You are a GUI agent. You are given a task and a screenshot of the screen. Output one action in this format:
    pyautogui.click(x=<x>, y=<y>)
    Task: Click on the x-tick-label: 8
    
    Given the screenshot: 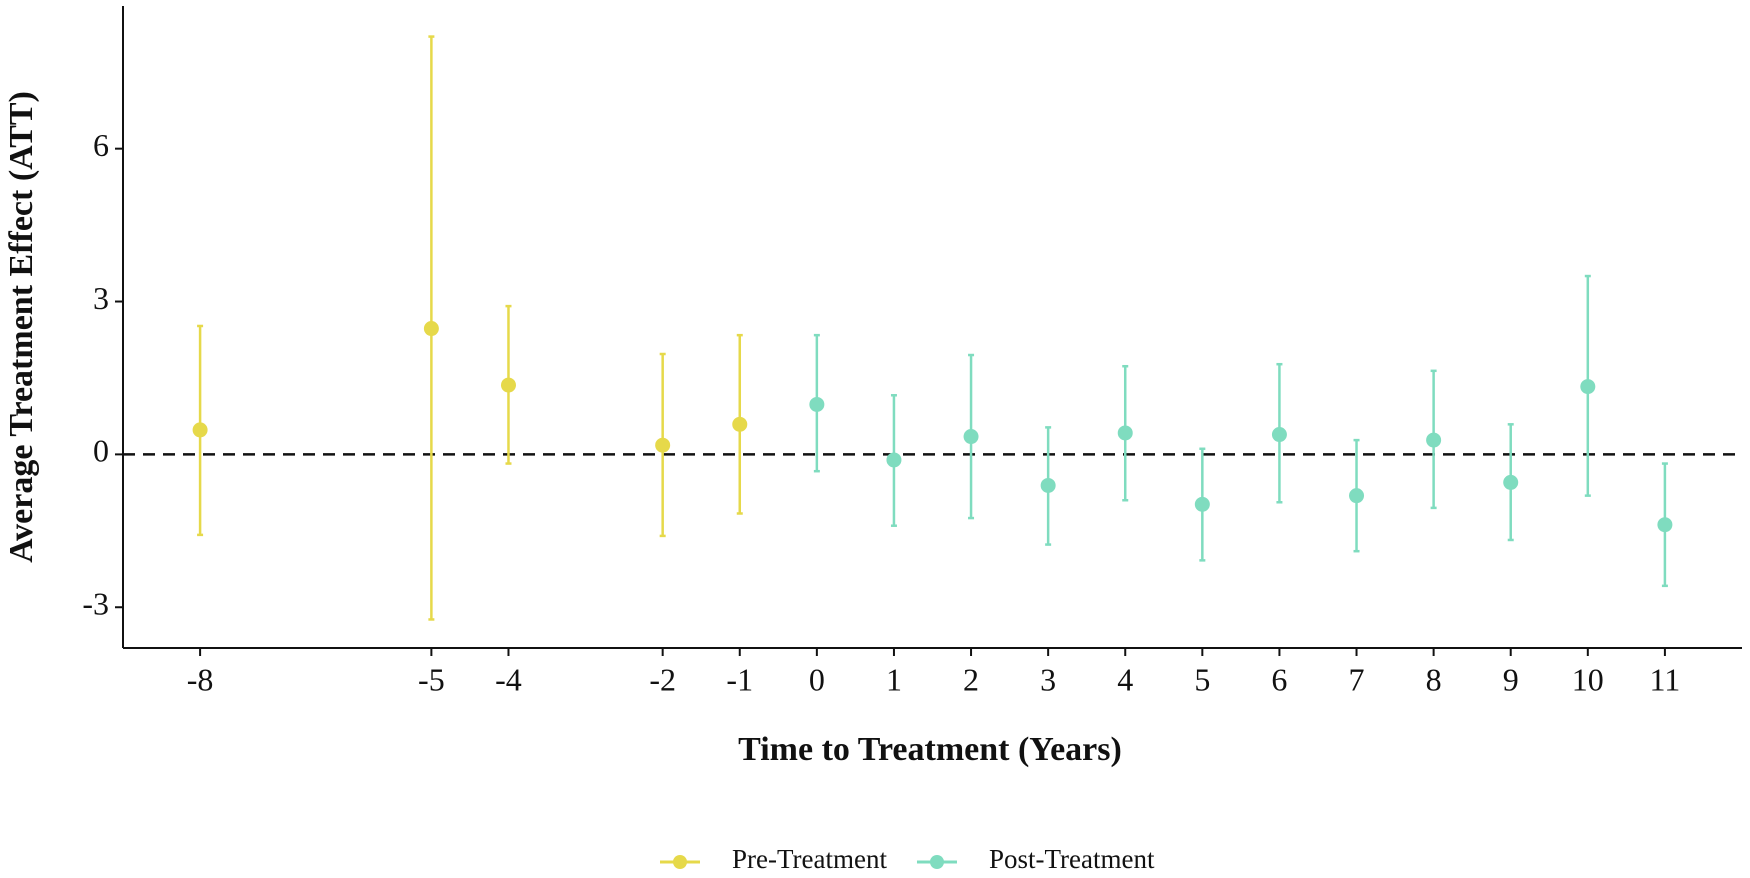 What is the action you would take?
    pyautogui.click(x=1434, y=679)
    